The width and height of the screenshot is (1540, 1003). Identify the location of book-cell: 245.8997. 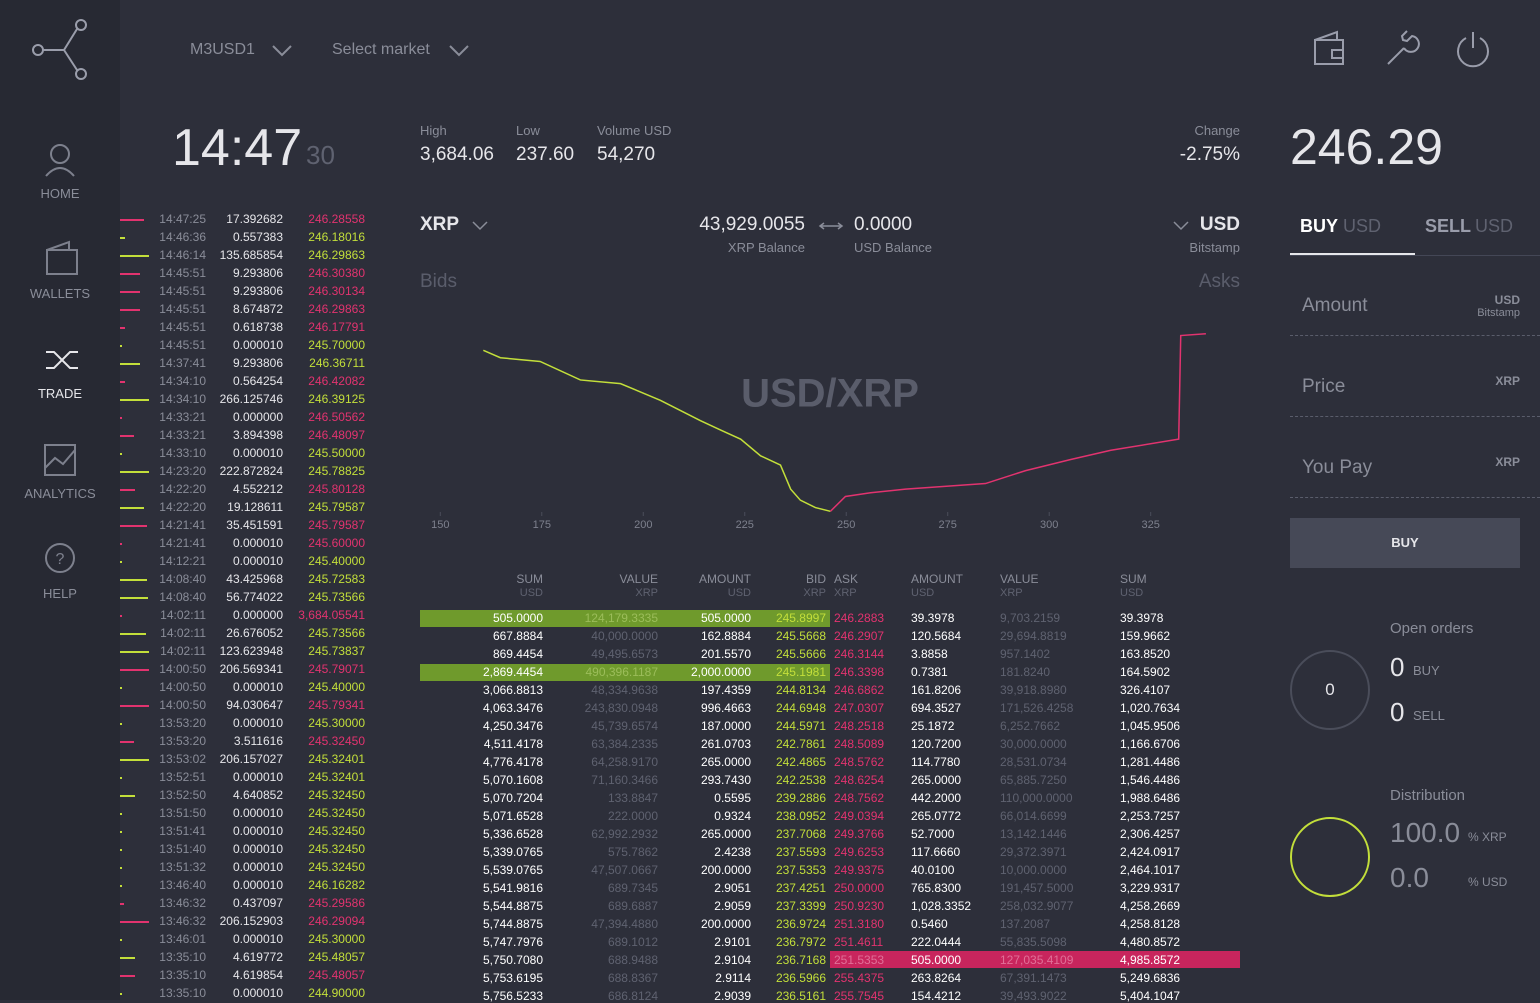
(800, 618).